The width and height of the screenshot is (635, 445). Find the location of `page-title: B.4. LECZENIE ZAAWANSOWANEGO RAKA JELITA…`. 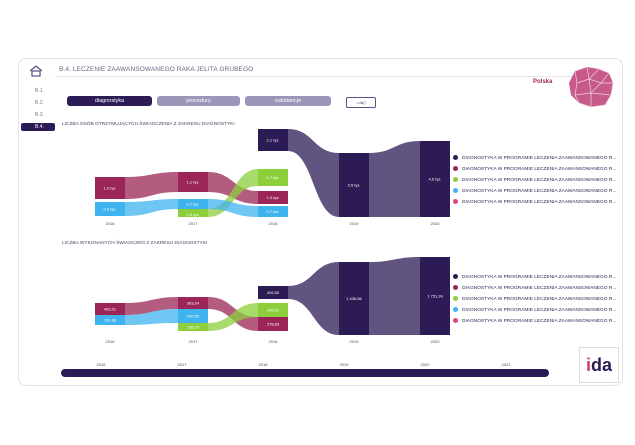

page-title: B.4. LECZENIE ZAAWANSOWANEGO RAKA JELITA… is located at coordinates (156, 69).